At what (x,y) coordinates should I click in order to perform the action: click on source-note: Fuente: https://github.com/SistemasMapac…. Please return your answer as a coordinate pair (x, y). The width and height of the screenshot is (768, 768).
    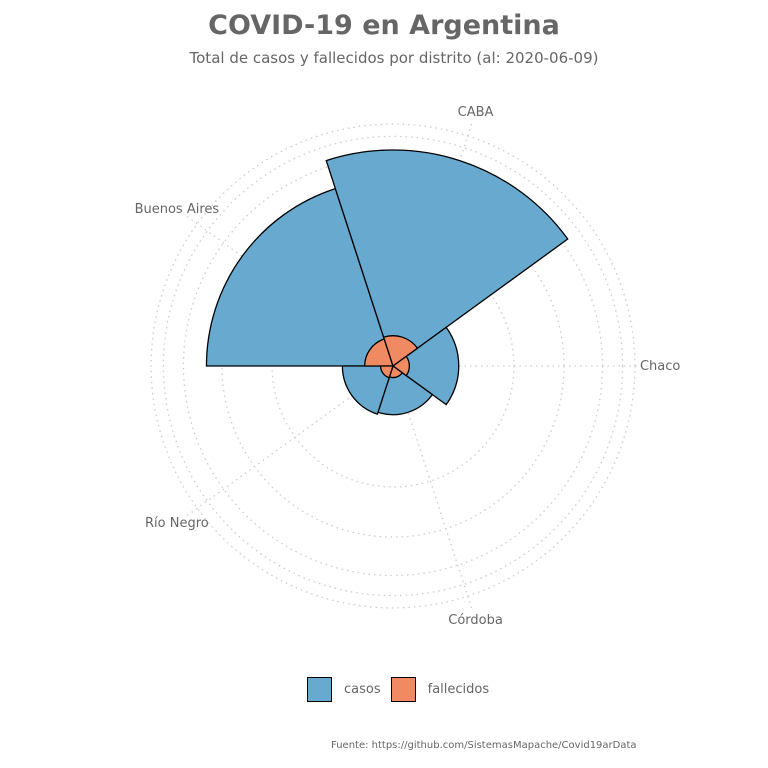
    Looking at the image, I should click on (484, 745).